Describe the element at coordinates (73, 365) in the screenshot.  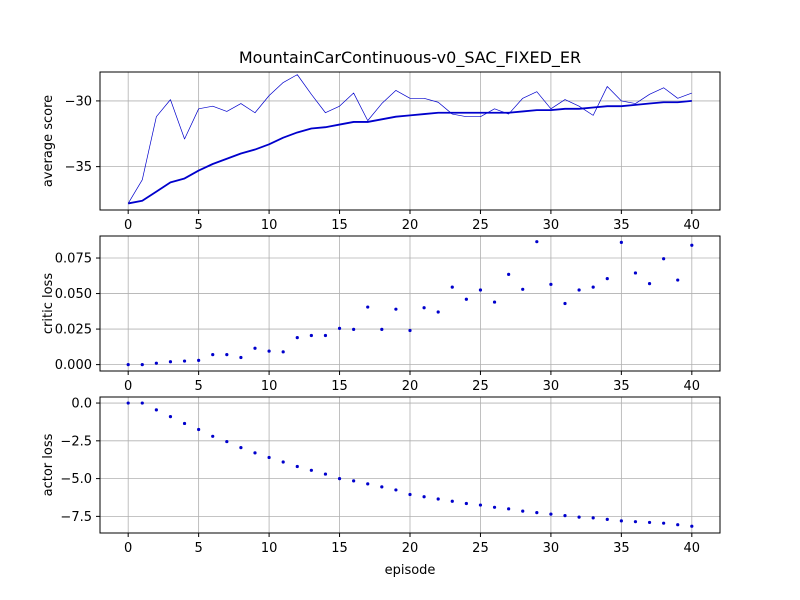
I see `critic-loss-ytick-label: 0.000` at that location.